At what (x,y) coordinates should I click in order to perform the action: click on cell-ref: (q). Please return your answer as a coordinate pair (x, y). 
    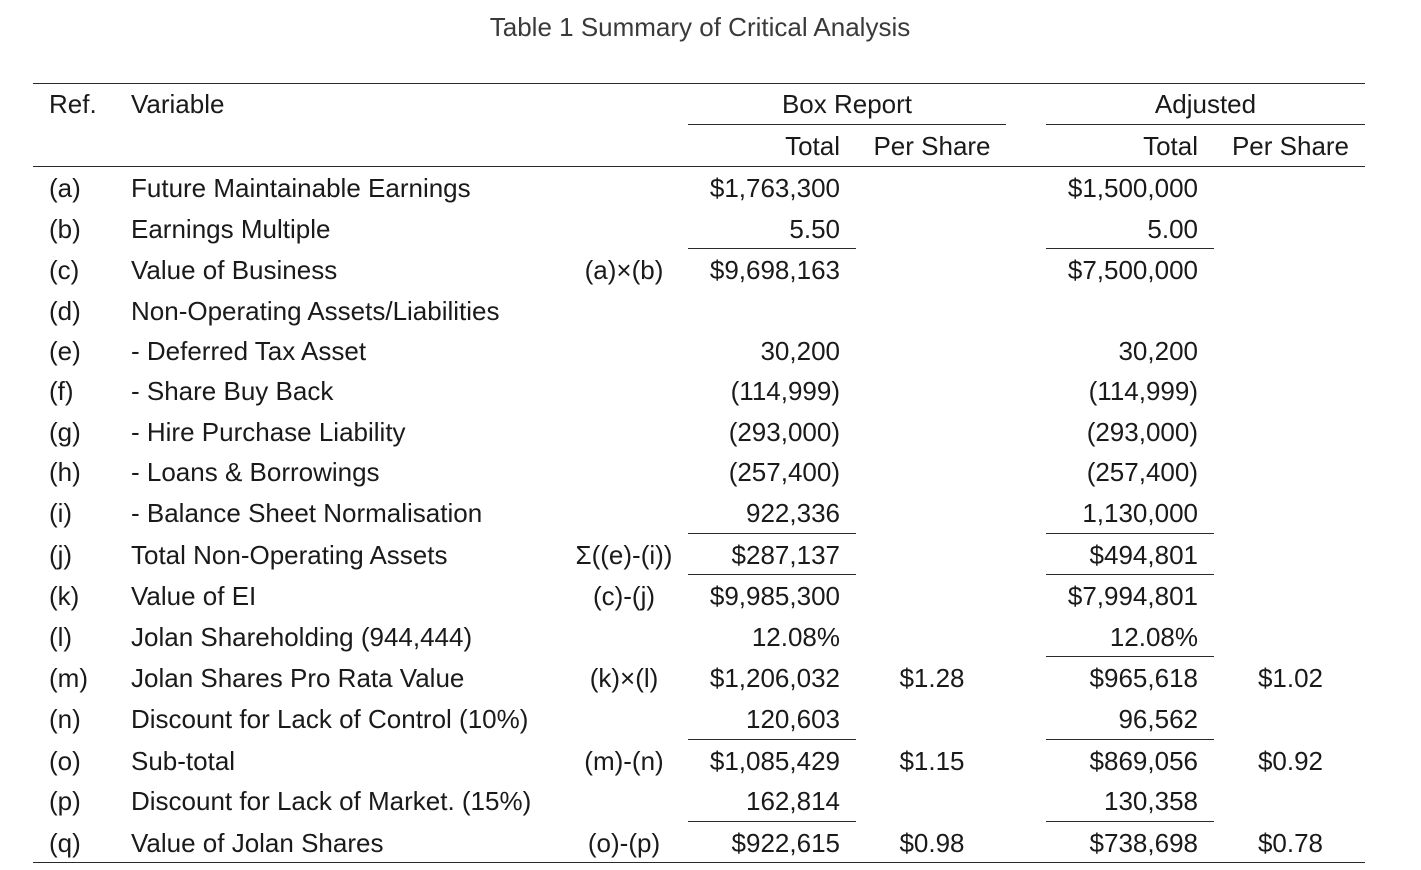
    Looking at the image, I should click on (65, 843).